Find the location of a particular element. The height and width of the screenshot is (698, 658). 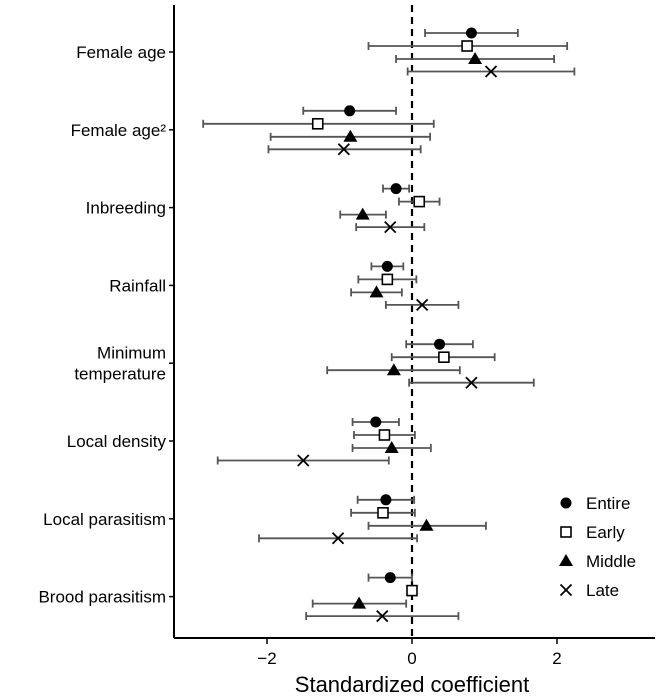

y-tick-label: Female age is located at coordinates (121, 52).